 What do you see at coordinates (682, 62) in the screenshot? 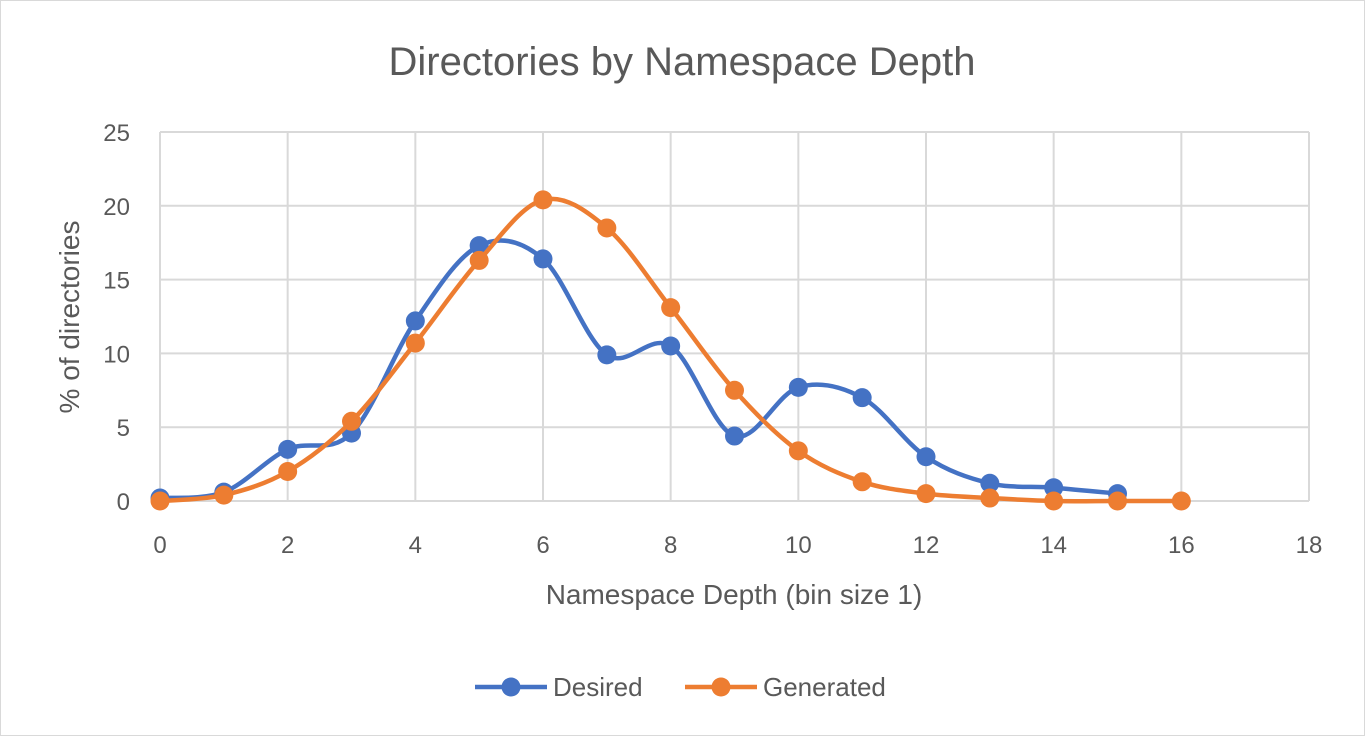
I see `chart-title: Directories by Namespace Depth` at bounding box center [682, 62].